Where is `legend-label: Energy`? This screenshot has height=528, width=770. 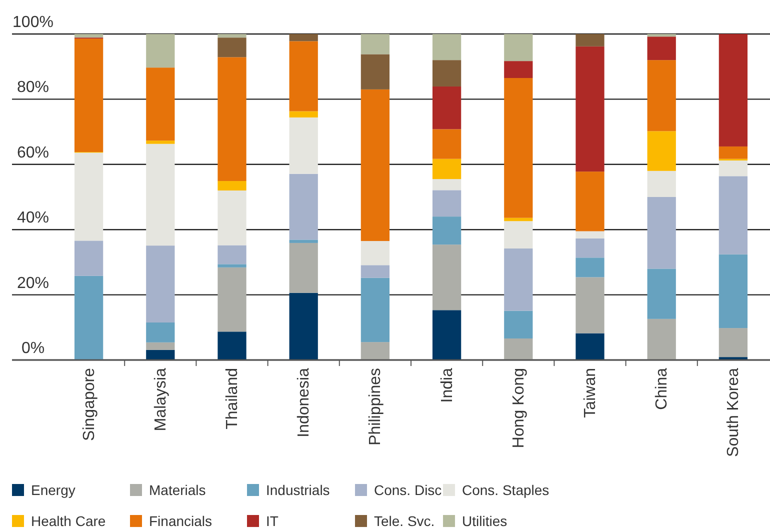
legend-label: Energy is located at coordinates (53, 490).